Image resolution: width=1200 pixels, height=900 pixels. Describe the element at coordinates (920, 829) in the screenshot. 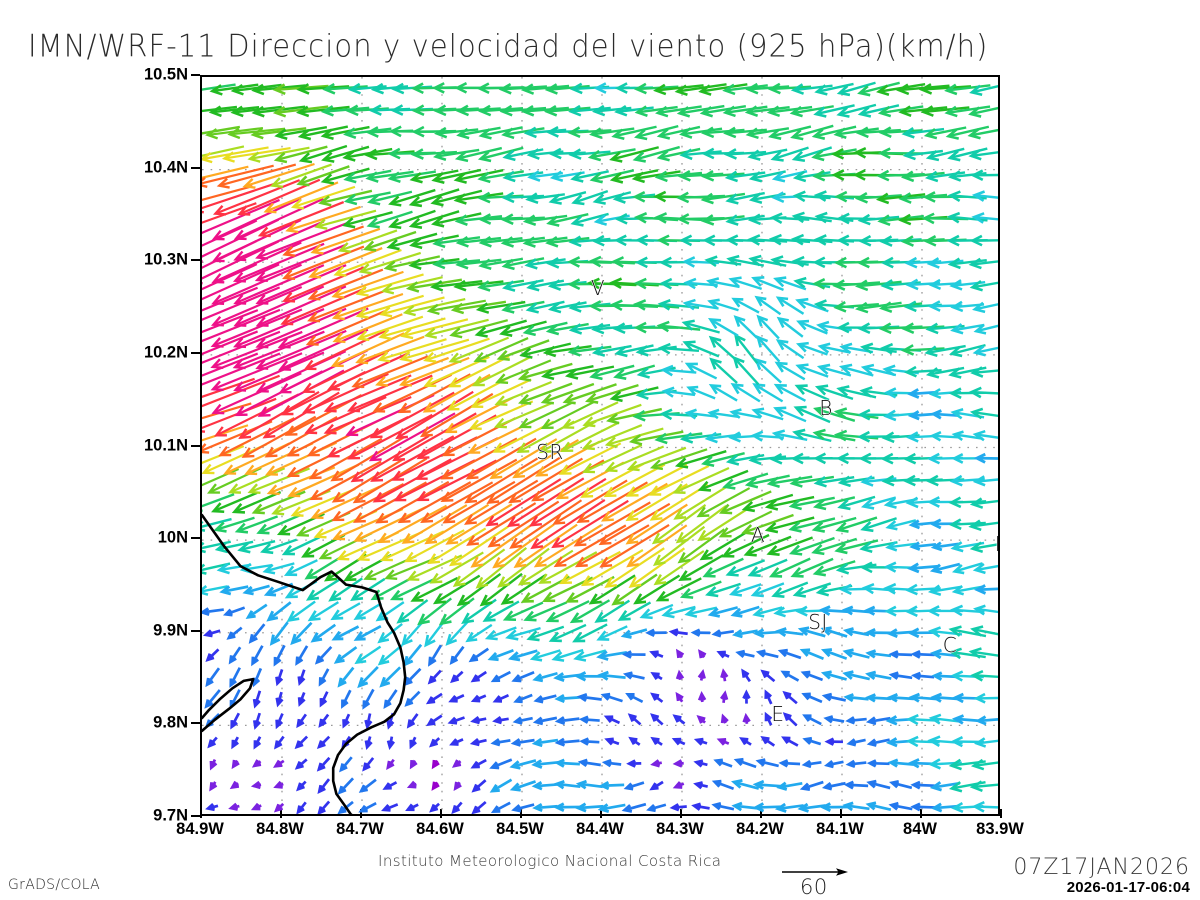

I see `x-axis-tick-label: 84W` at that location.